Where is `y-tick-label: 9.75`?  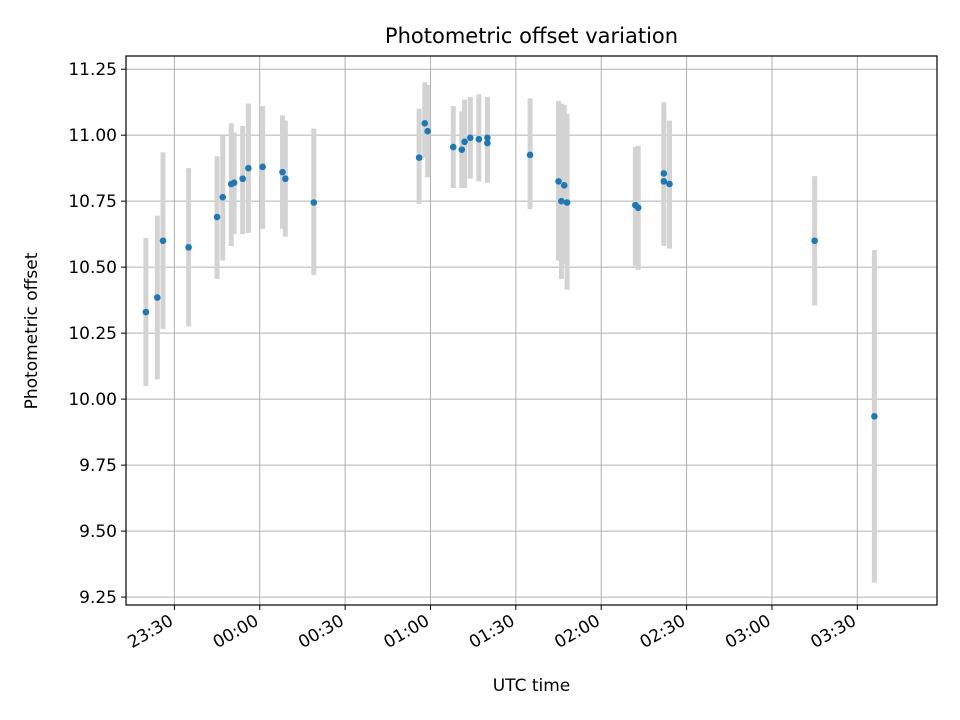 y-tick-label: 9.75 is located at coordinates (98, 466).